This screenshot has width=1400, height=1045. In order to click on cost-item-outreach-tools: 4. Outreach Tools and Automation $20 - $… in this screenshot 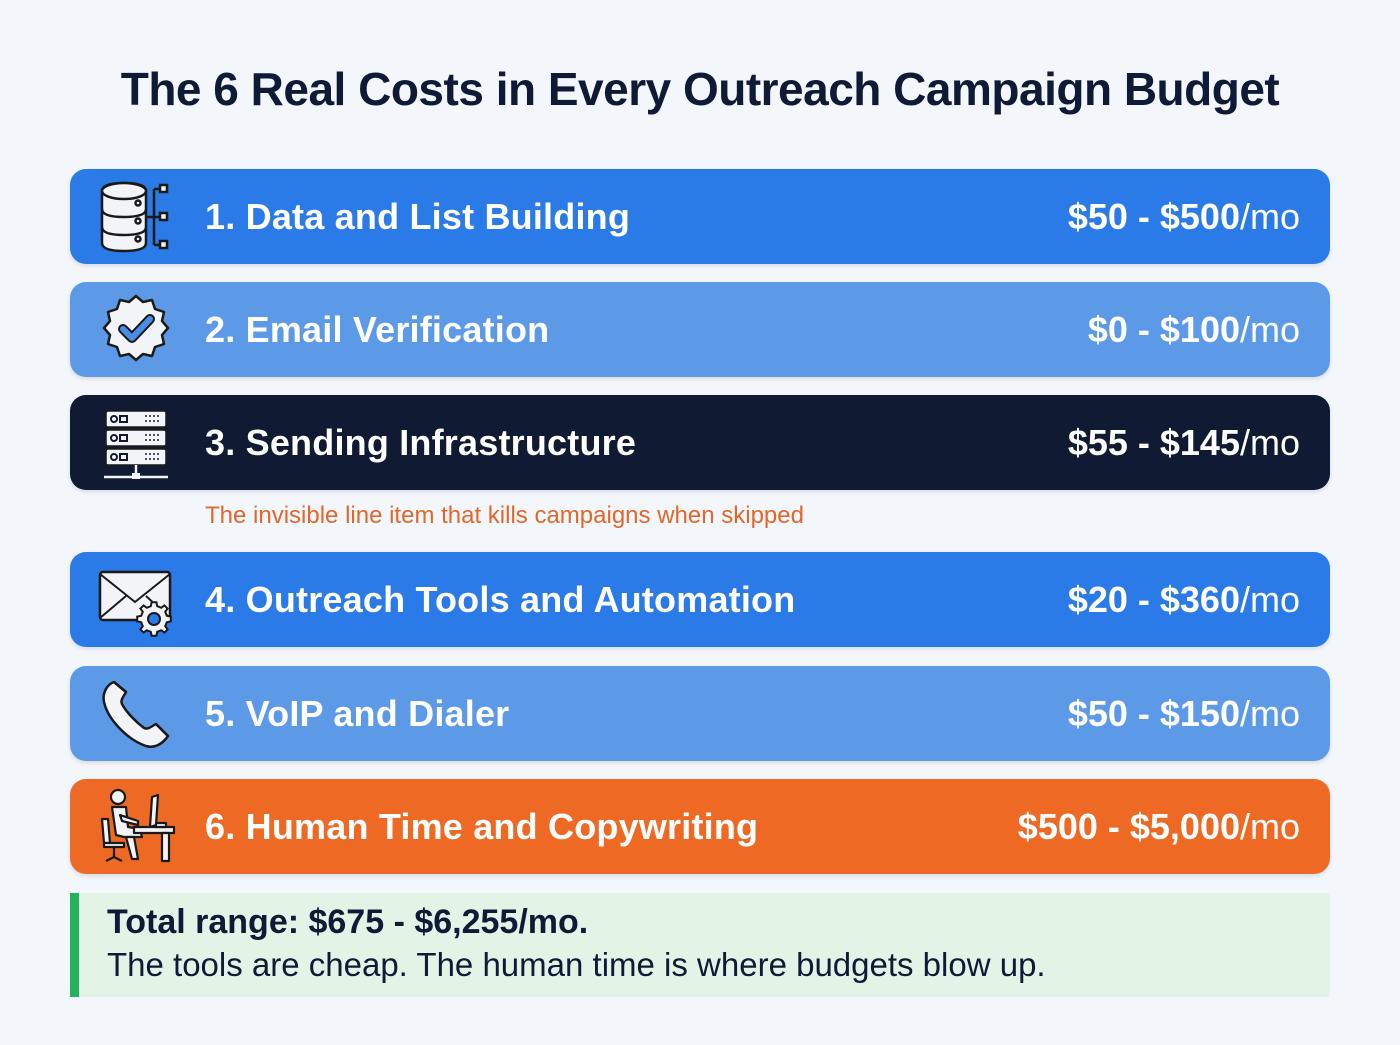, I will do `click(700, 599)`.